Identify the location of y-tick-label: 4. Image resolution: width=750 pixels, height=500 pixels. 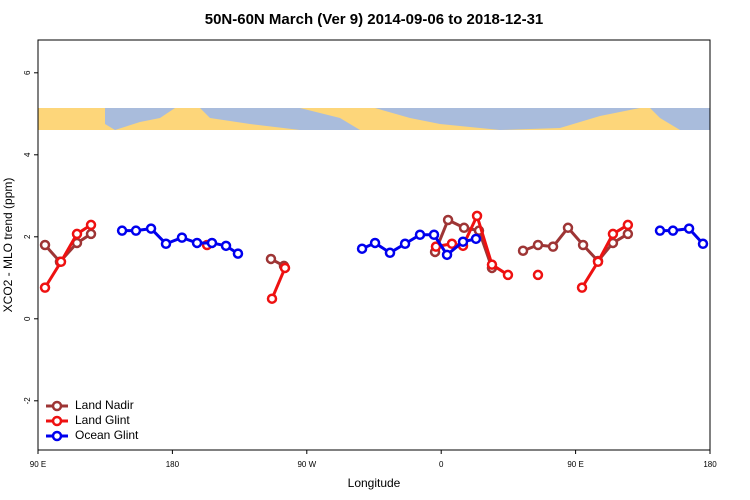
(27, 154).